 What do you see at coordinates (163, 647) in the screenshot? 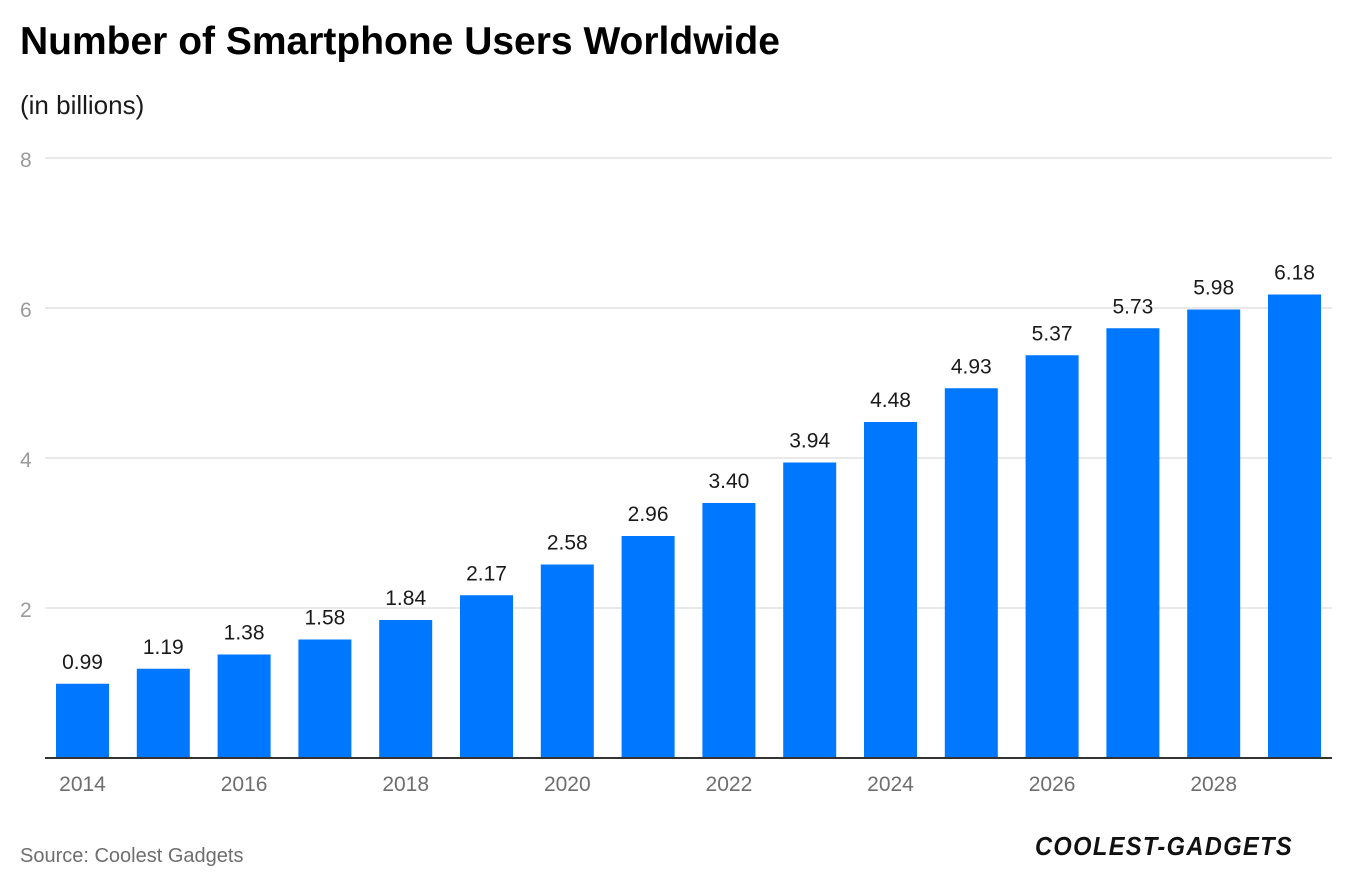
I see `value-label: 1.19` at bounding box center [163, 647].